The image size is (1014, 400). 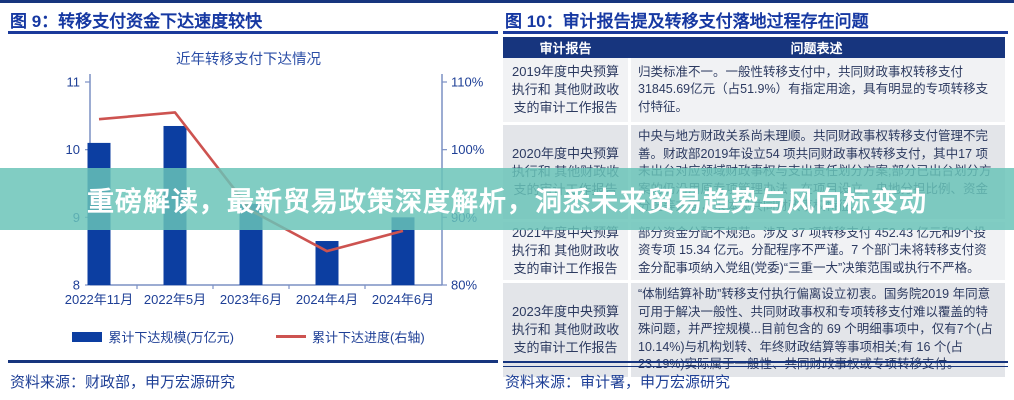 What do you see at coordinates (565, 250) in the screenshot?
I see `report-cell: 2021年度中央预算执行和 其他财政收支的审计工作报告` at bounding box center [565, 250].